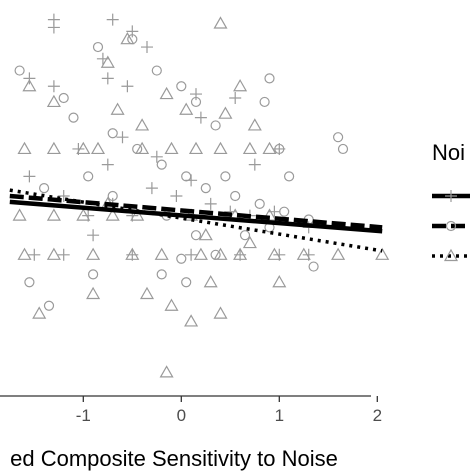 Image resolution: width=474 pixels, height=474 pixels. I want to click on fit-lines, so click(196, 220).